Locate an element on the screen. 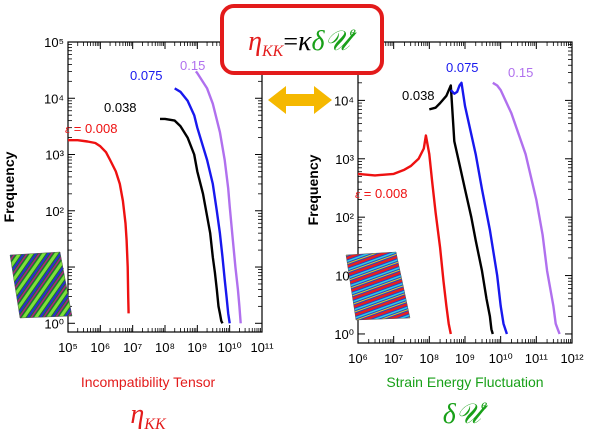 Image resolution: width=599 pixels, height=439 pixels. left-series-label-0.038: 0.038 is located at coordinates (120, 107).